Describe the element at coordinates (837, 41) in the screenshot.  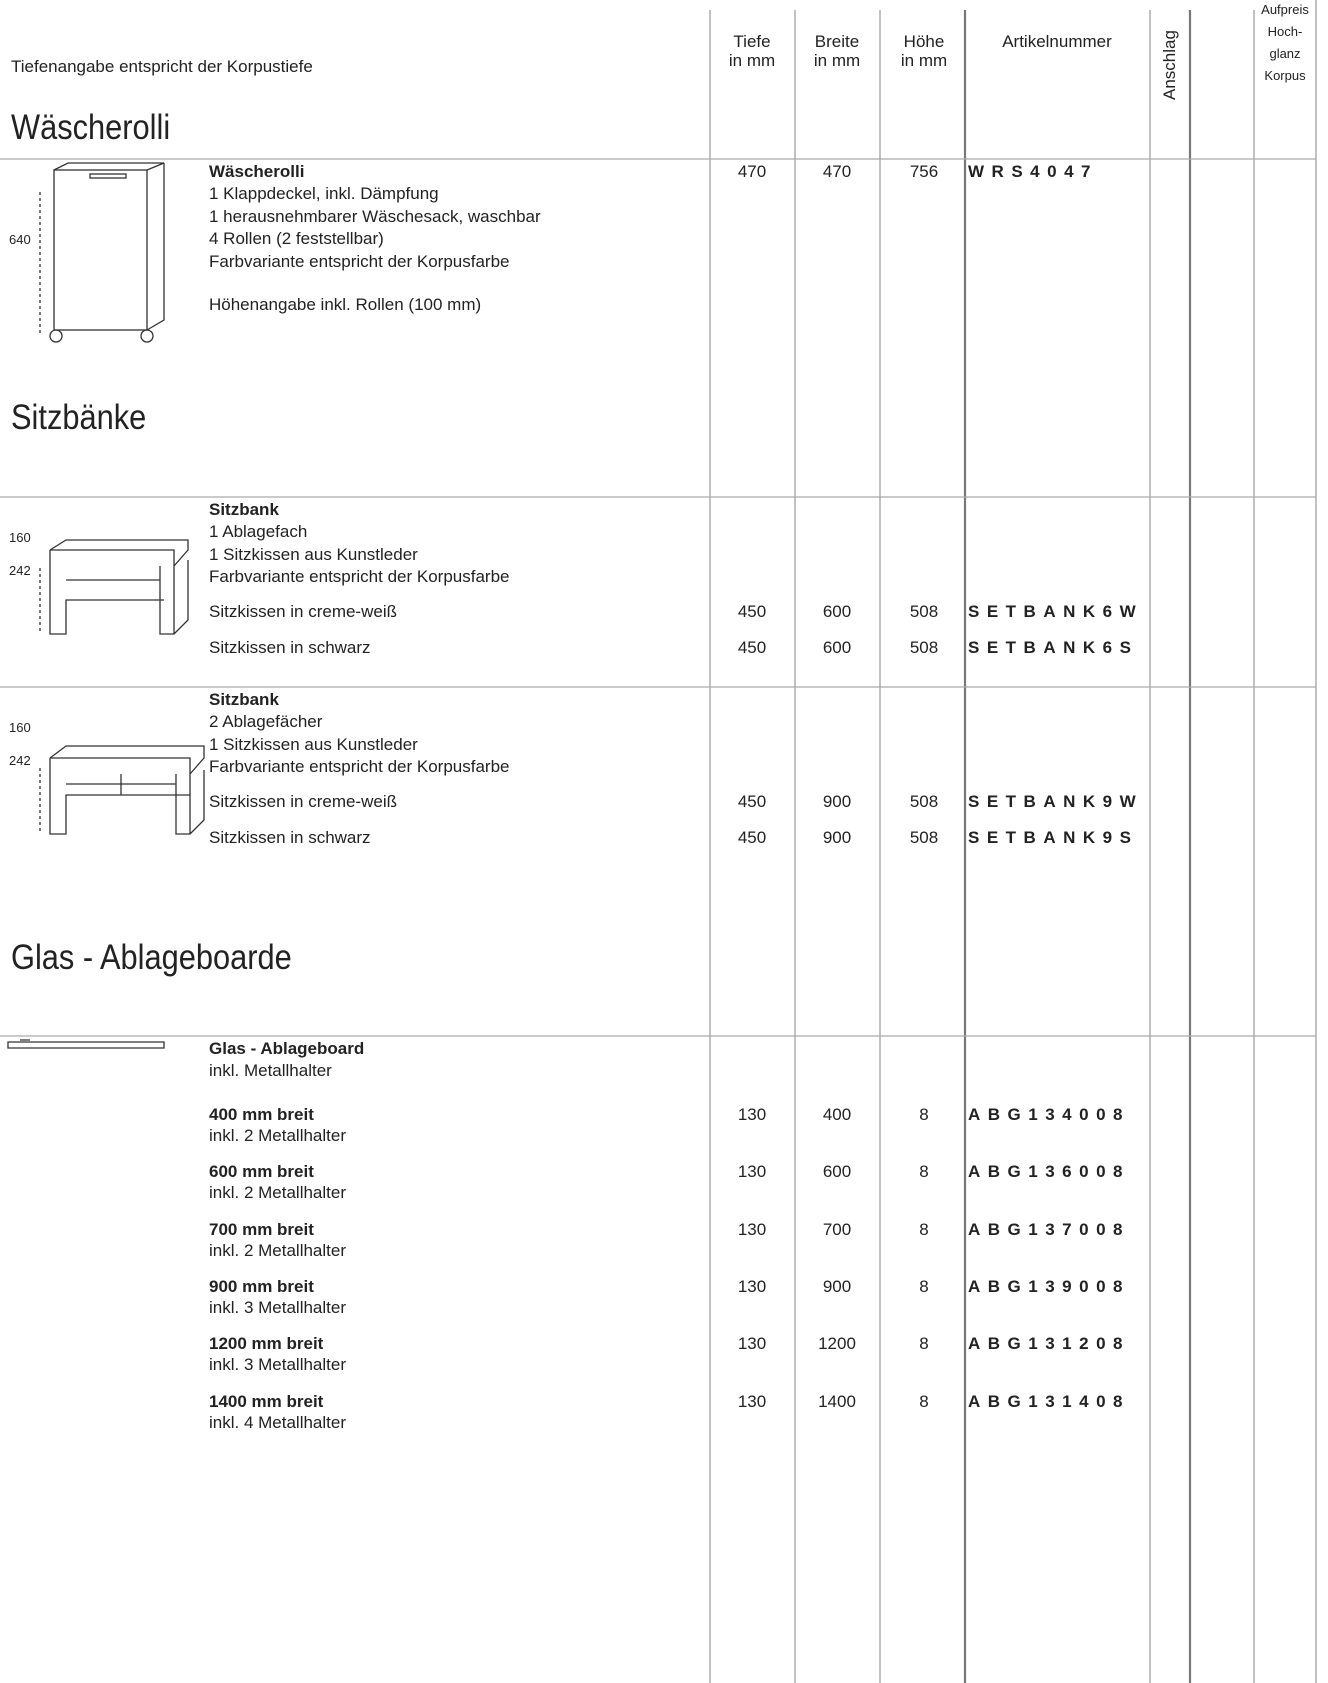
I see `column-header: Breite` at that location.